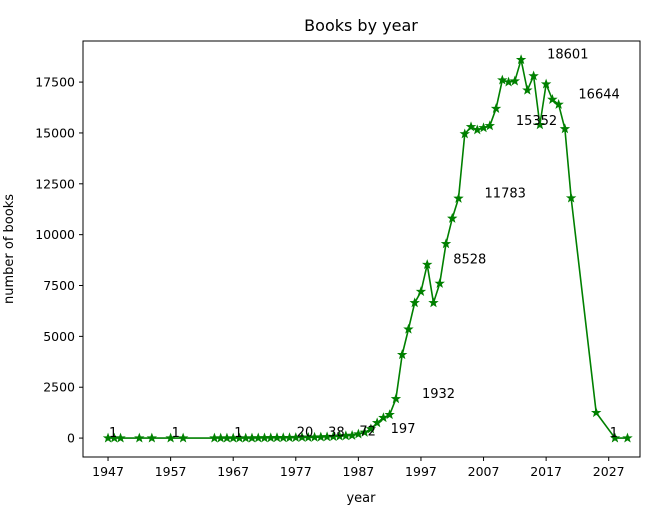  I want to click on y-tick-label: 10000, so click(55, 234).